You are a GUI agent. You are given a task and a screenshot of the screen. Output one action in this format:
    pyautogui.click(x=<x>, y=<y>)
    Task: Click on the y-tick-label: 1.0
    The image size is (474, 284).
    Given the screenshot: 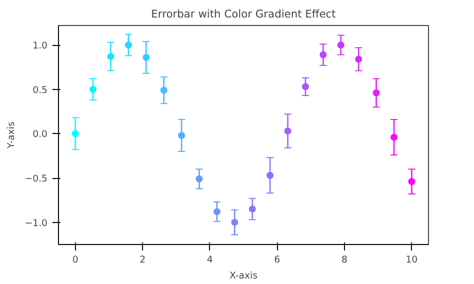 What is the action you would take?
    pyautogui.click(x=40, y=46)
    